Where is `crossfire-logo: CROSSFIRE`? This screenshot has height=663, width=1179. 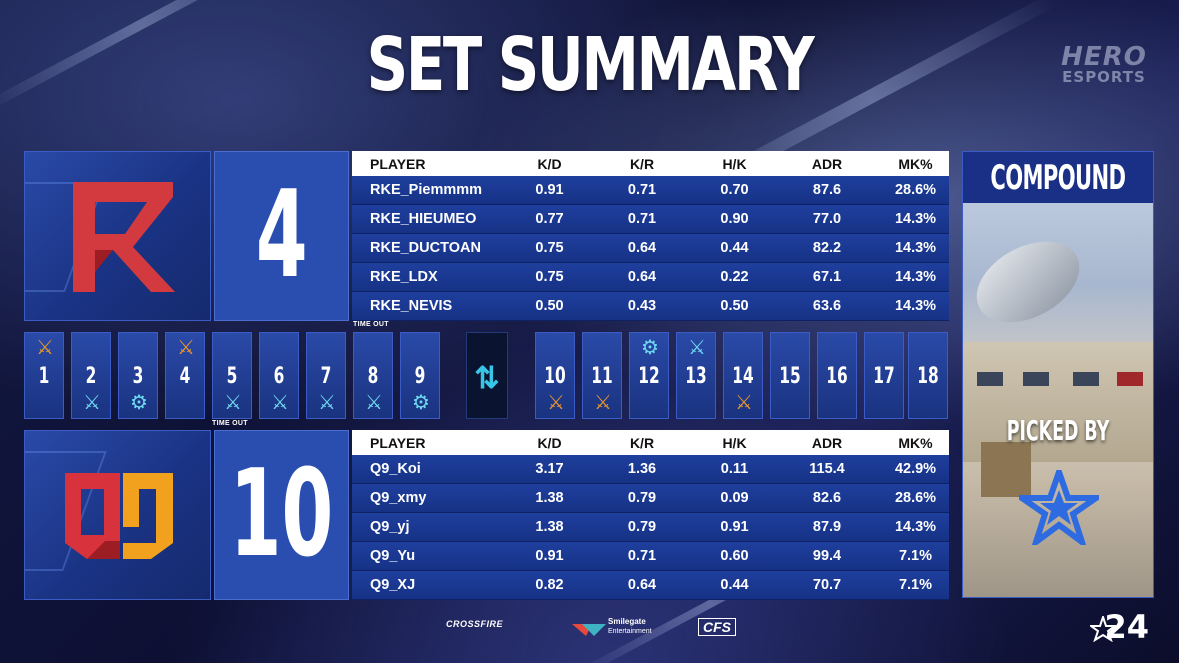 crossfire-logo: CROSSFIRE is located at coordinates (474, 624).